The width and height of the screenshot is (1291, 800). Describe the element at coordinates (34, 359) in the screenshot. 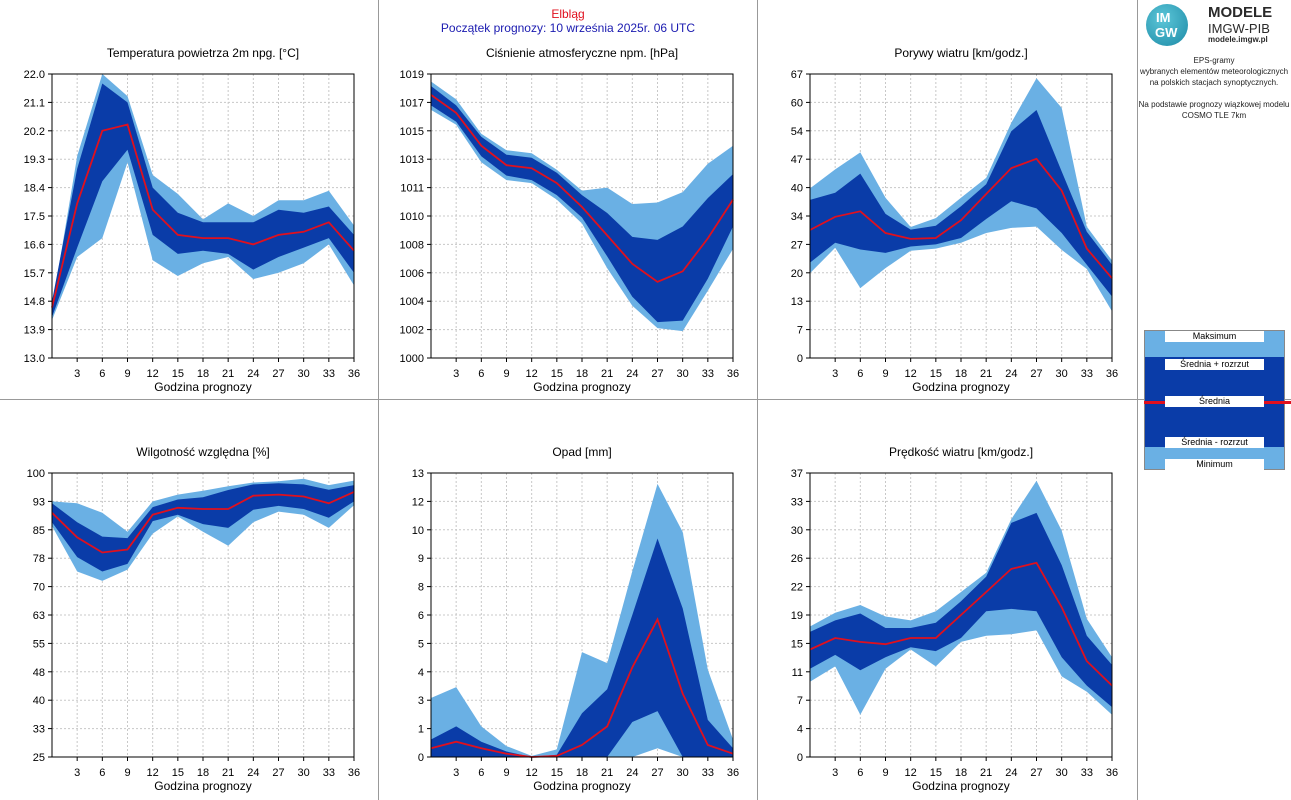

I see `y-tick-label: 13.0` at that location.